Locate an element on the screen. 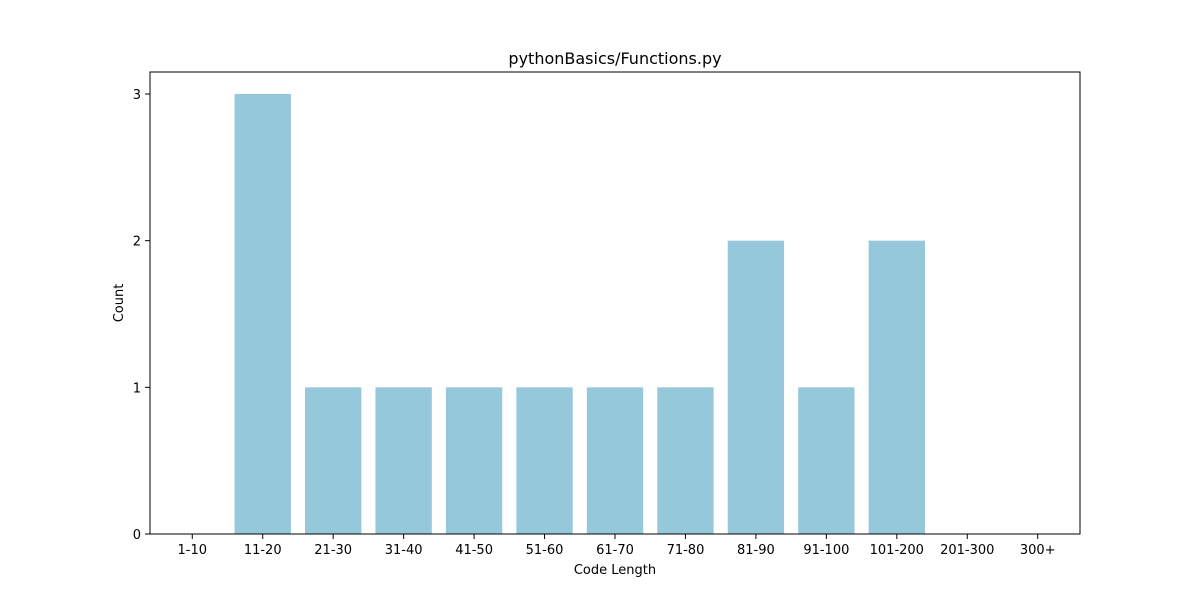  x-tick-label: 41-50 is located at coordinates (474, 550).